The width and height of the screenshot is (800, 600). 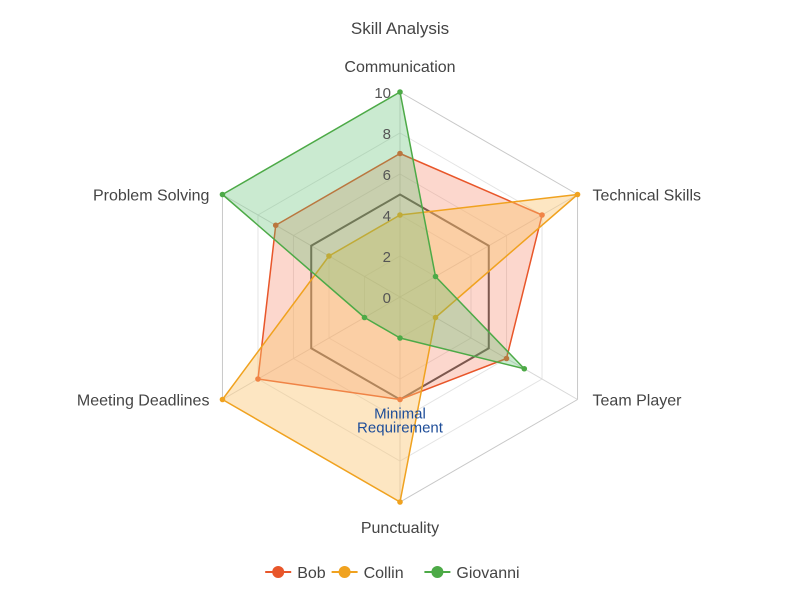 What do you see at coordinates (387, 216) in the screenshot?
I see `tick-label: 4` at bounding box center [387, 216].